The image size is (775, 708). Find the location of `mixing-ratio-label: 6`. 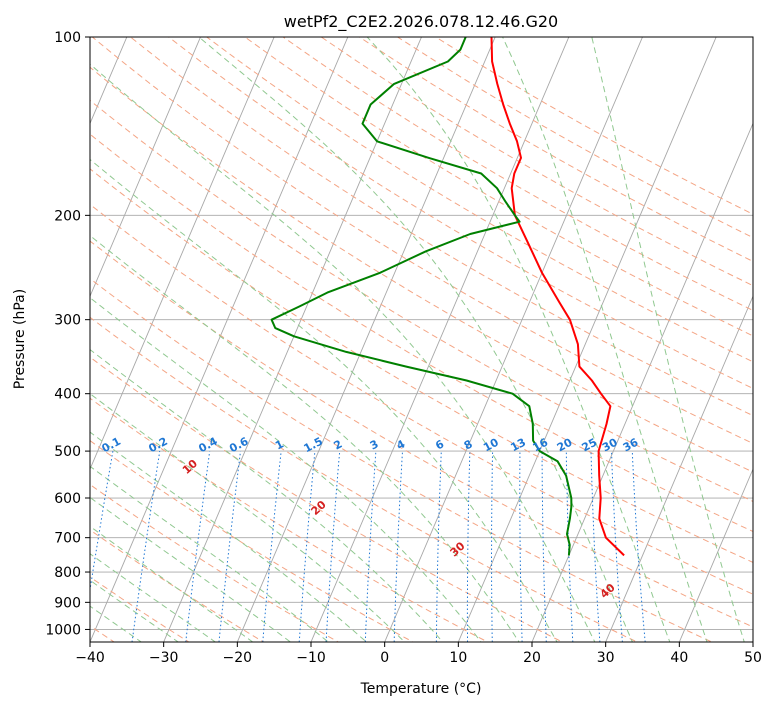

mixing-ratio-label: 6 is located at coordinates (439, 444).